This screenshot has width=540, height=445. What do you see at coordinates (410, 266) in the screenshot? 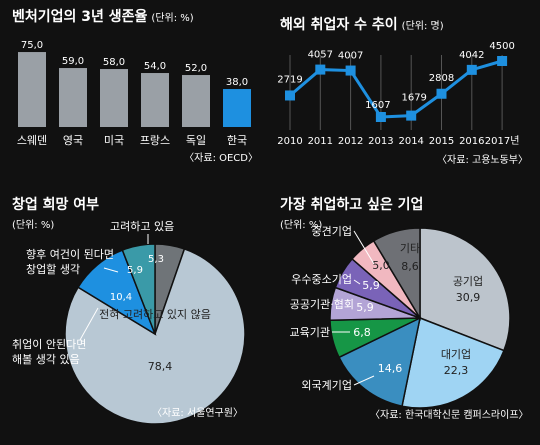
I see `slice-value: 8,6` at bounding box center [410, 266].